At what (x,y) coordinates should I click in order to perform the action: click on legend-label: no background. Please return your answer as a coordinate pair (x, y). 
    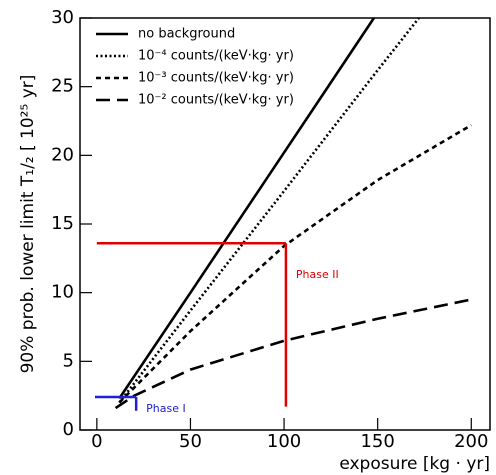
    Looking at the image, I should click on (186, 34).